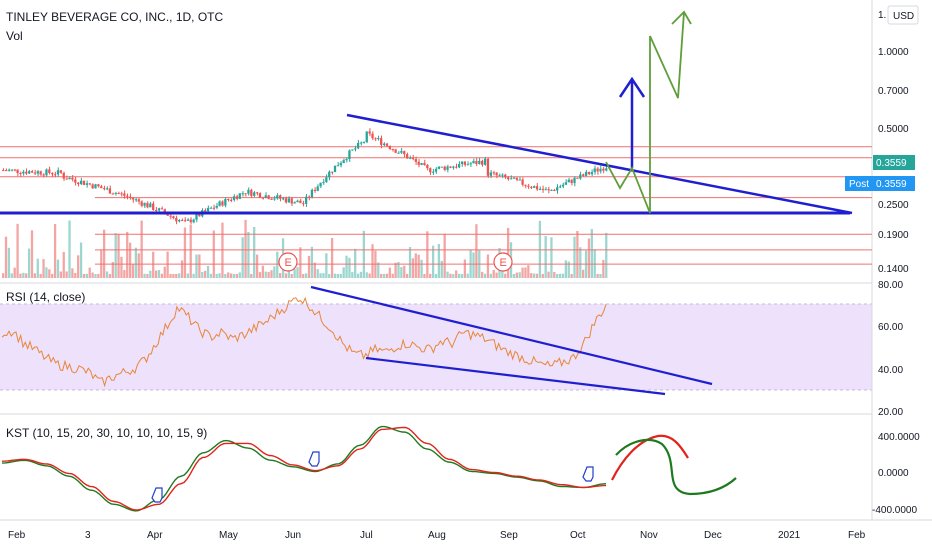 The image size is (932, 550). I want to click on time-tick: 2021, so click(789, 535).